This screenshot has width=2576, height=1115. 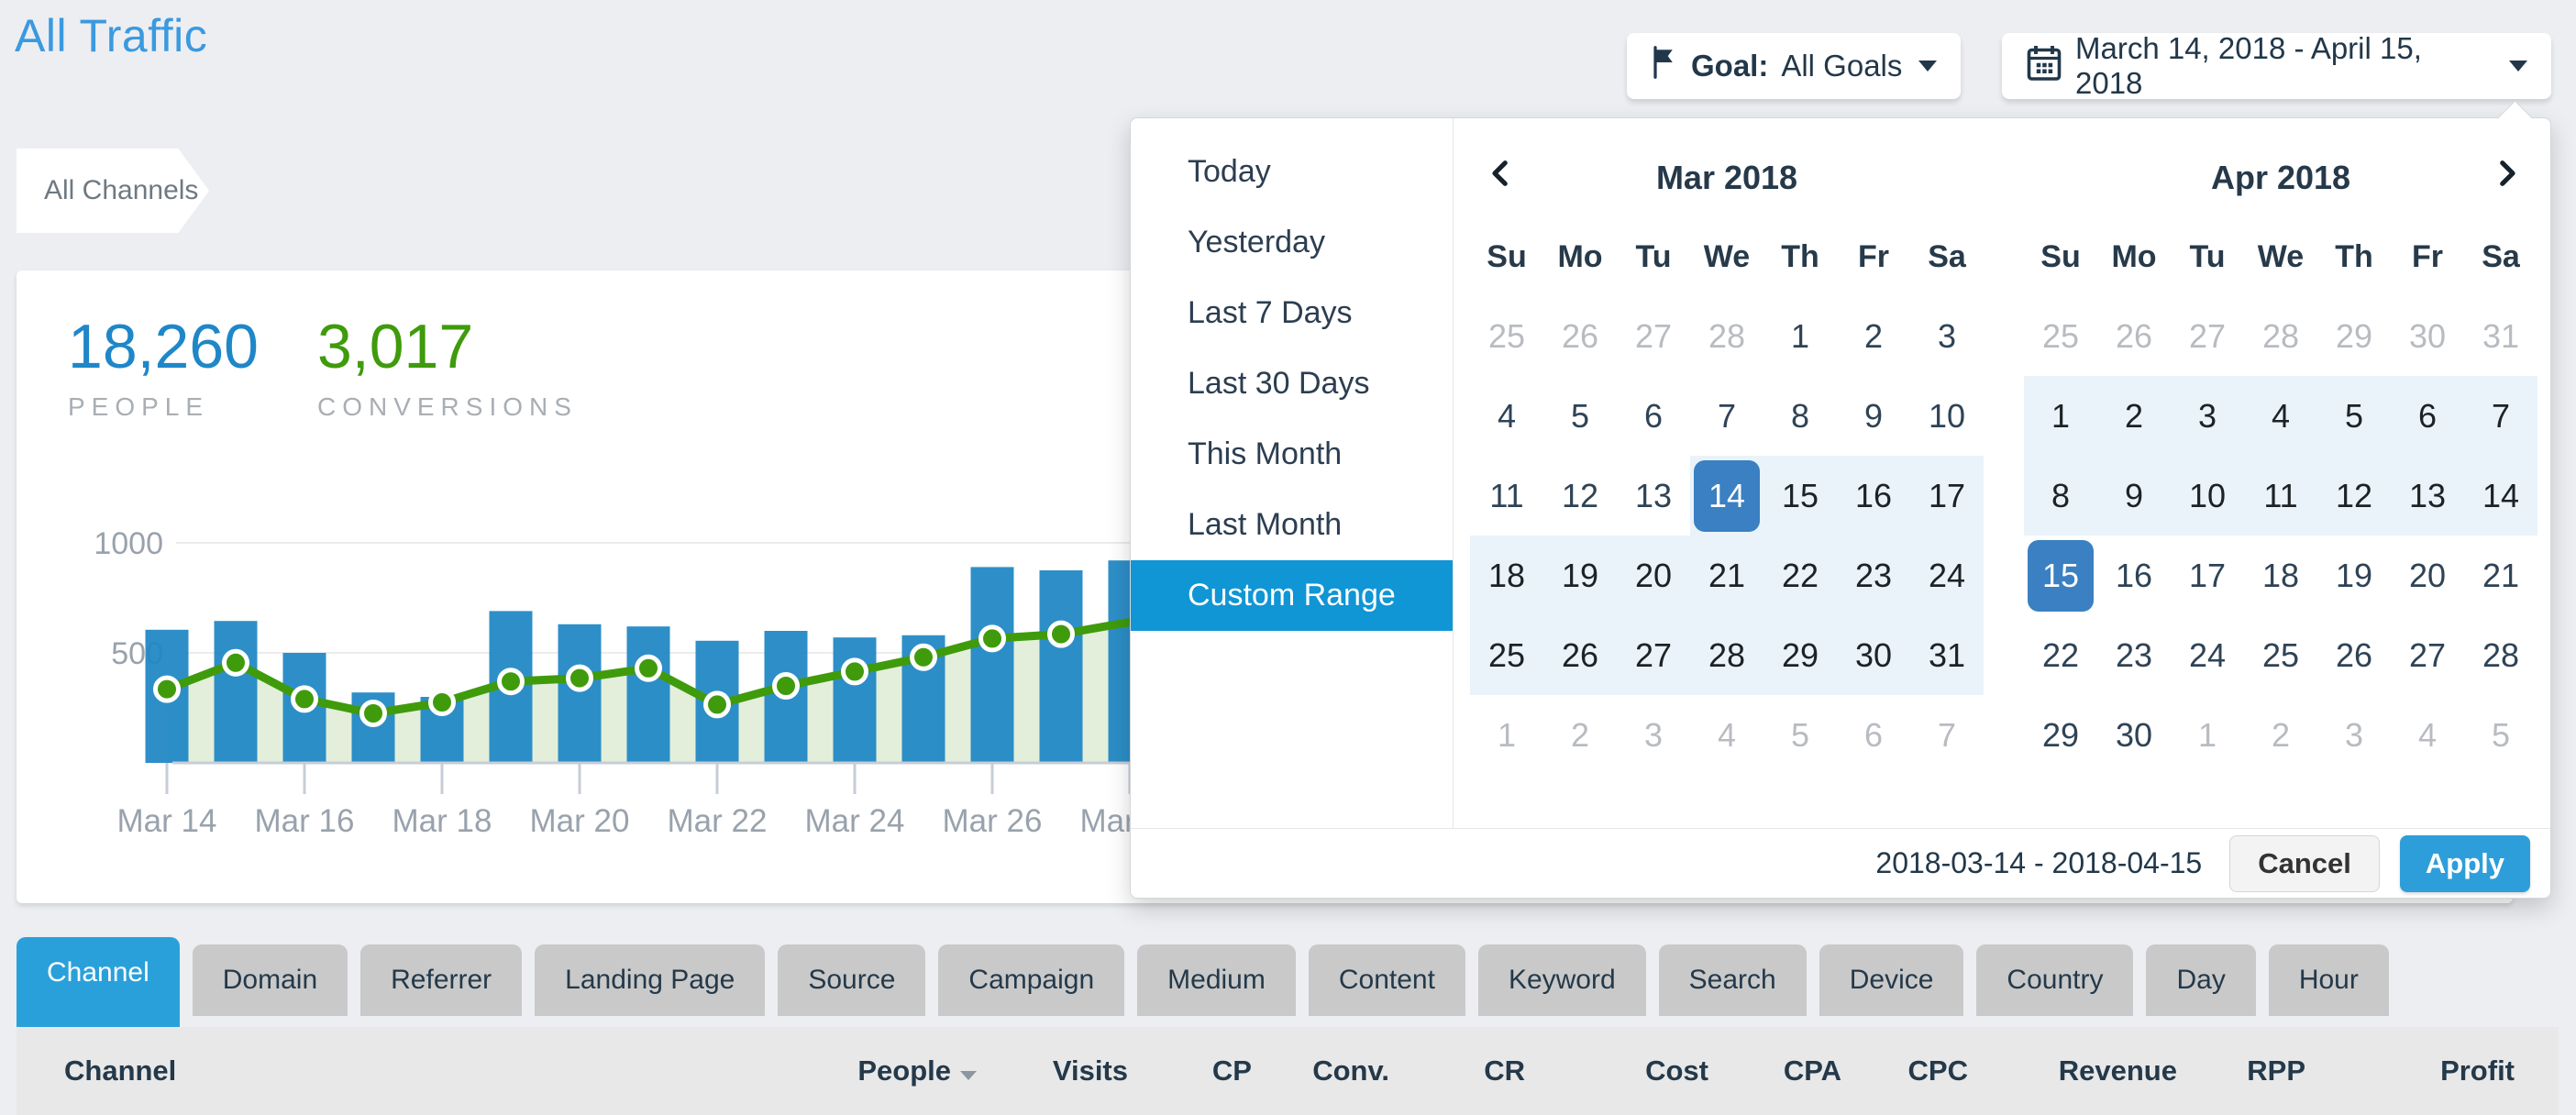 What do you see at coordinates (1506, 575) in the screenshot?
I see `day-cell-mar-2018-18: 18` at bounding box center [1506, 575].